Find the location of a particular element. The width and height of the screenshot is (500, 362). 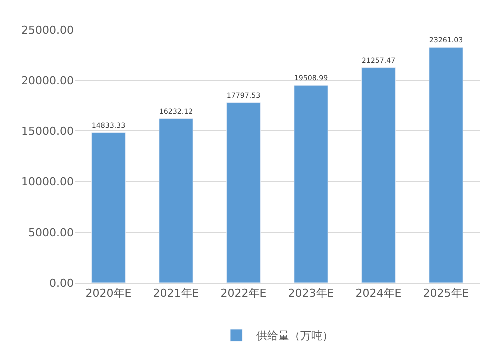

legend-label: 供给量（万吨） is located at coordinates (295, 336).